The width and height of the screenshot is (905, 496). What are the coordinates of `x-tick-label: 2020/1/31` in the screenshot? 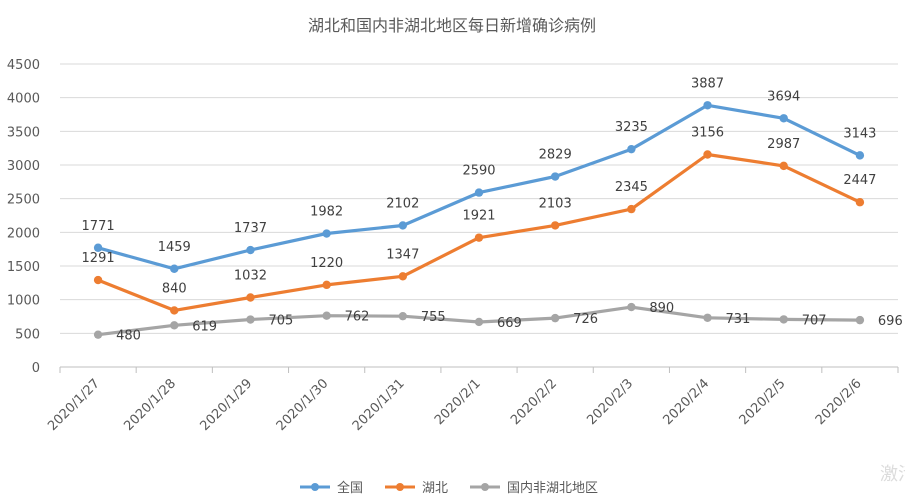 It's located at (379, 405).